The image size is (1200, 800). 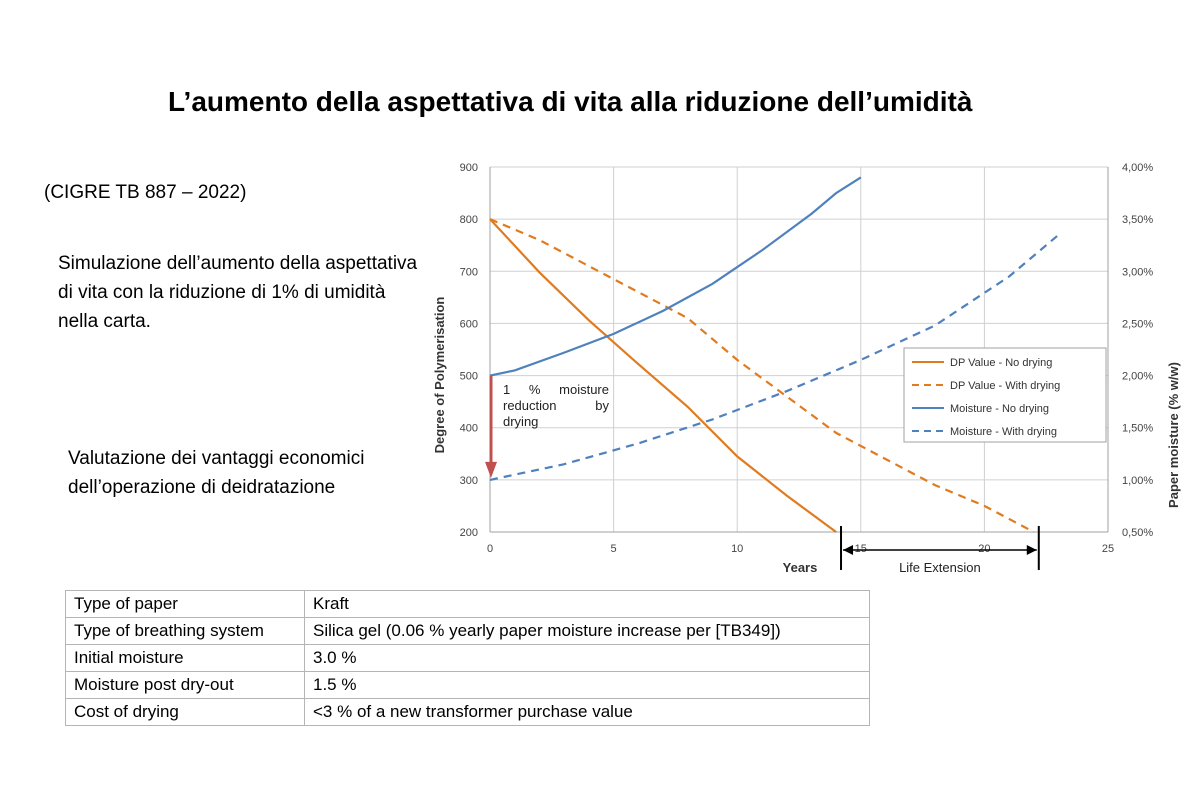 I want to click on table-cell-value: <3 % of a new transformer purchase value, so click(x=587, y=712).